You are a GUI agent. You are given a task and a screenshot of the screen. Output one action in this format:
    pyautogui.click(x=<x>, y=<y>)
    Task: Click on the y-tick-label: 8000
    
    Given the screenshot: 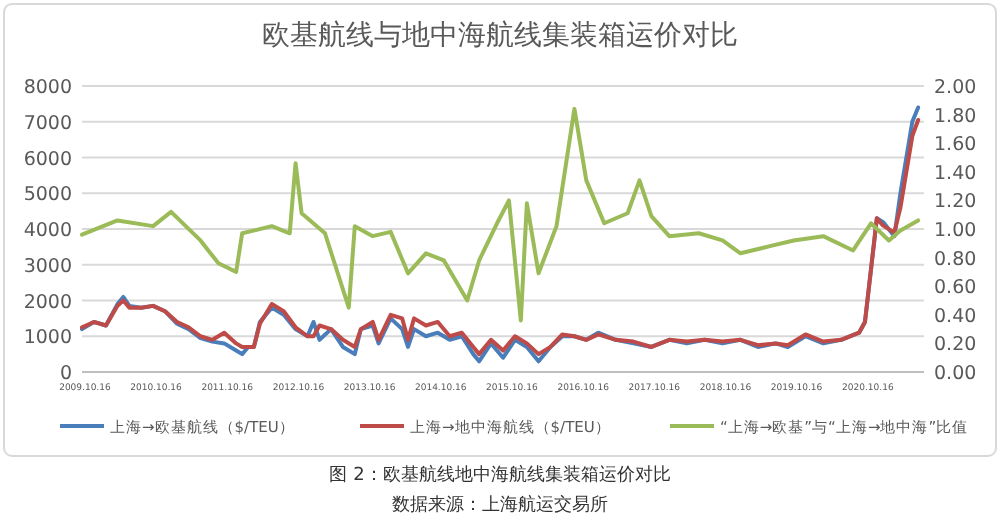 What is the action you would take?
    pyautogui.click(x=47, y=88)
    